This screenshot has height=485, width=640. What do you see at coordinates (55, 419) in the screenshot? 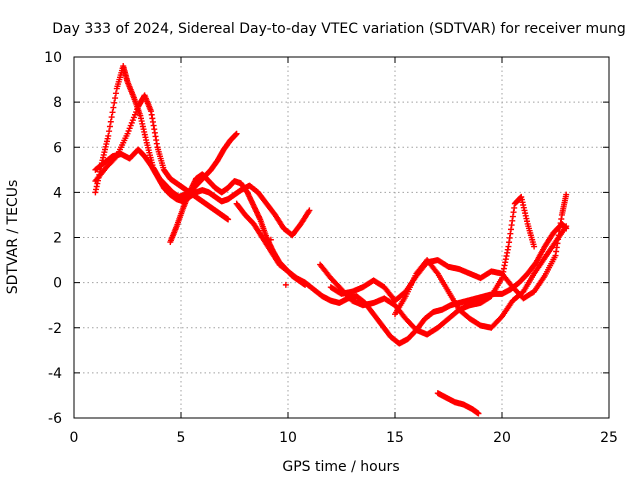
I see `y-tick-label: -6` at bounding box center [55, 419].